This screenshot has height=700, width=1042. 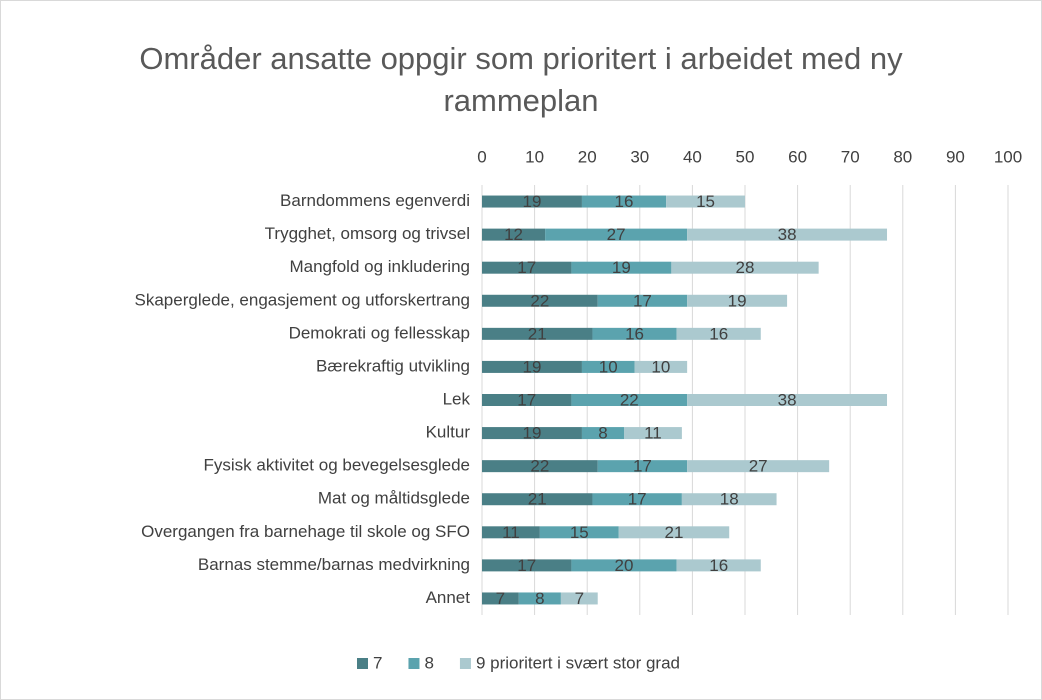 I want to click on y-tick-label: Kultur, so click(x=448, y=432).